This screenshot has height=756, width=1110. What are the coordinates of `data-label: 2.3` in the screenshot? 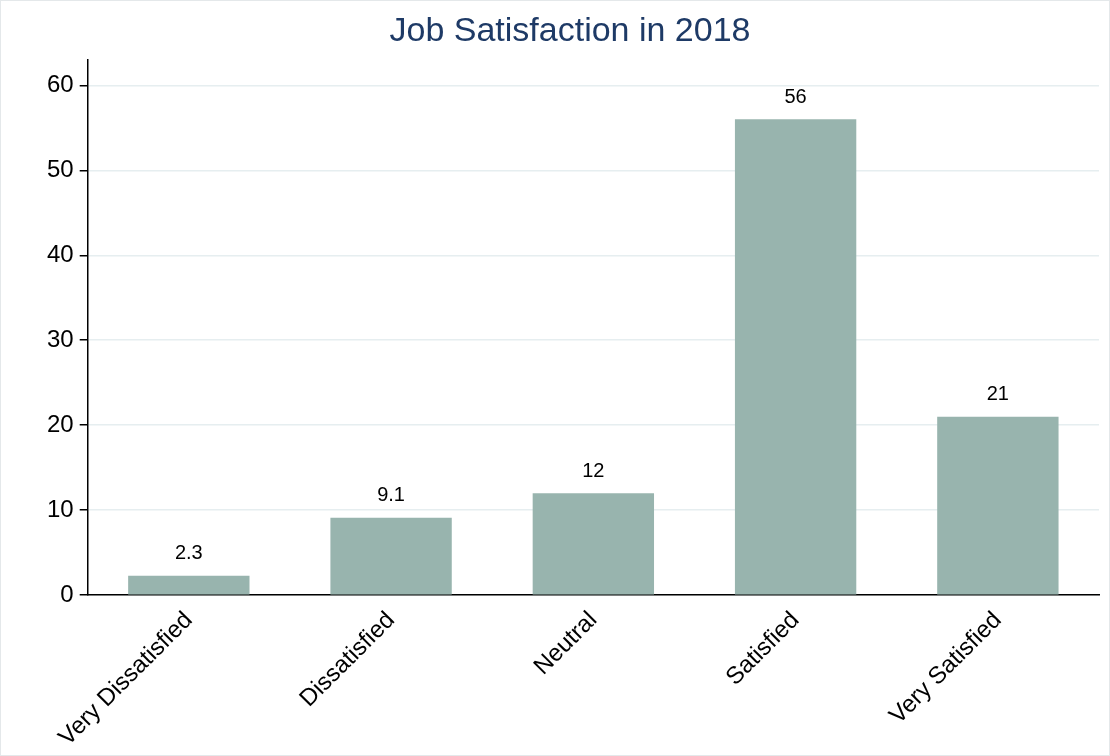 It's located at (188, 552).